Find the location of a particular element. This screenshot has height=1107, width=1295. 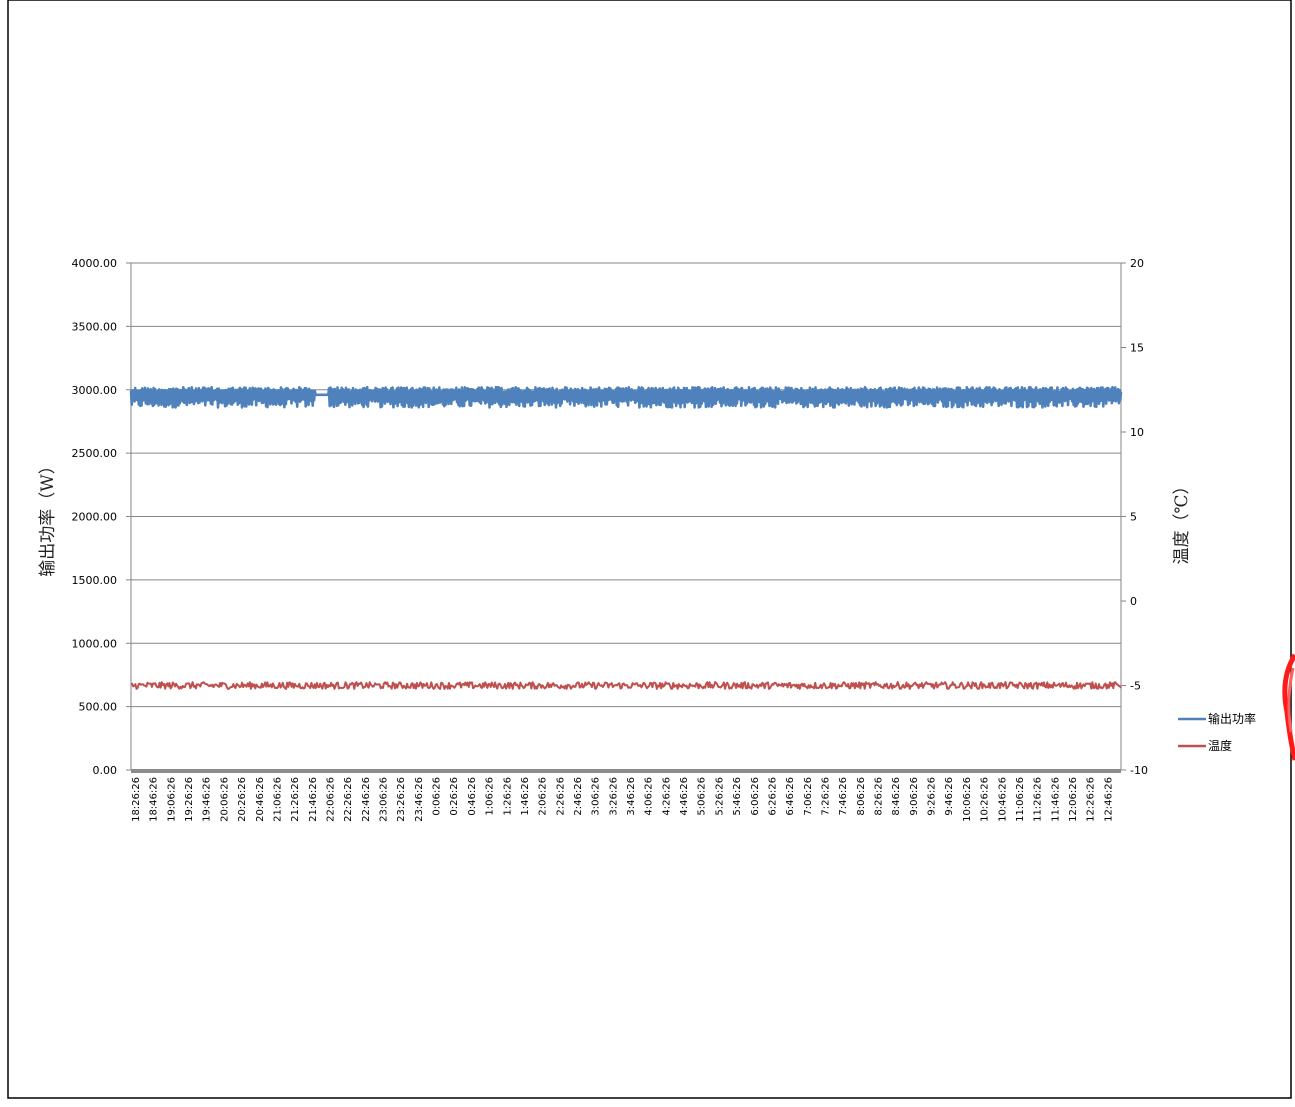

x-tick-label: 1:26:26 is located at coordinates (507, 796).